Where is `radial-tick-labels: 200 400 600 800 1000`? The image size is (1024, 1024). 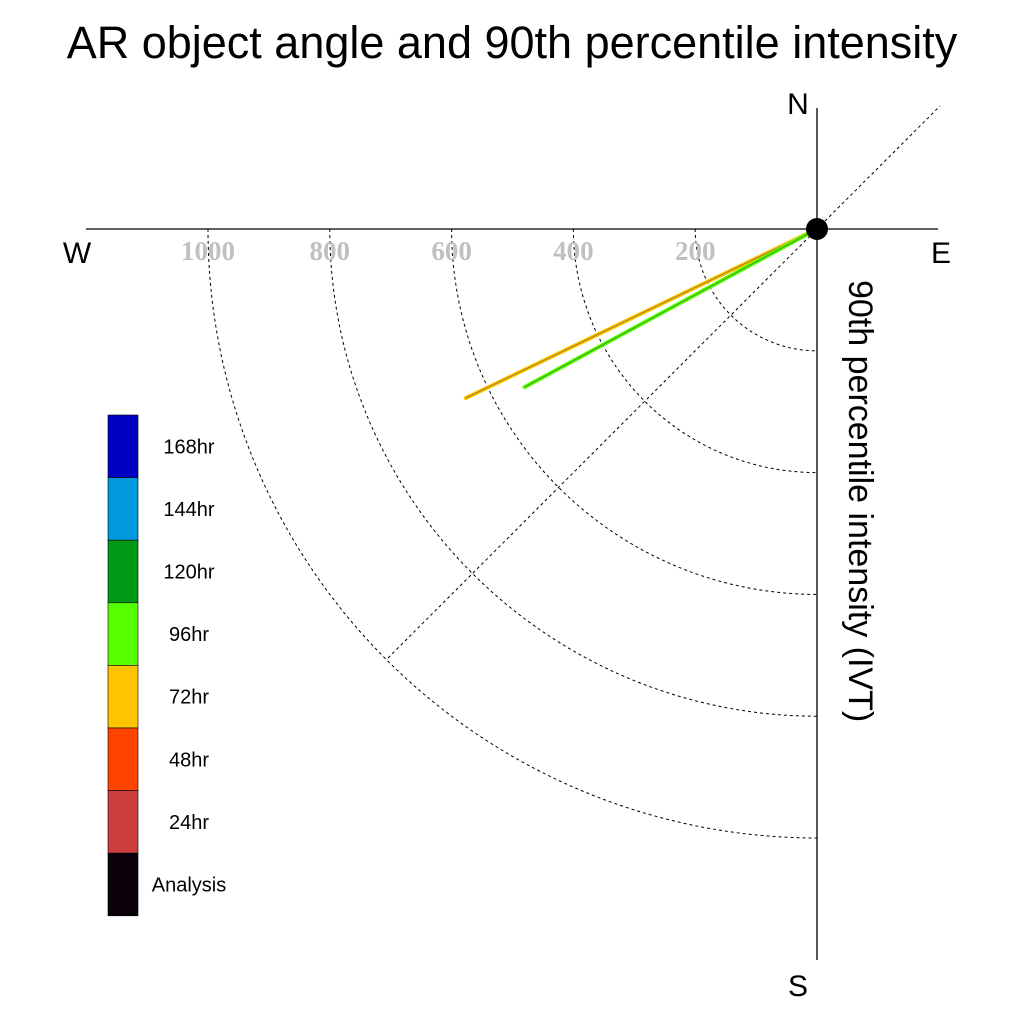
radial-tick-labels: 200 400 600 800 1000 is located at coordinates (448, 251).